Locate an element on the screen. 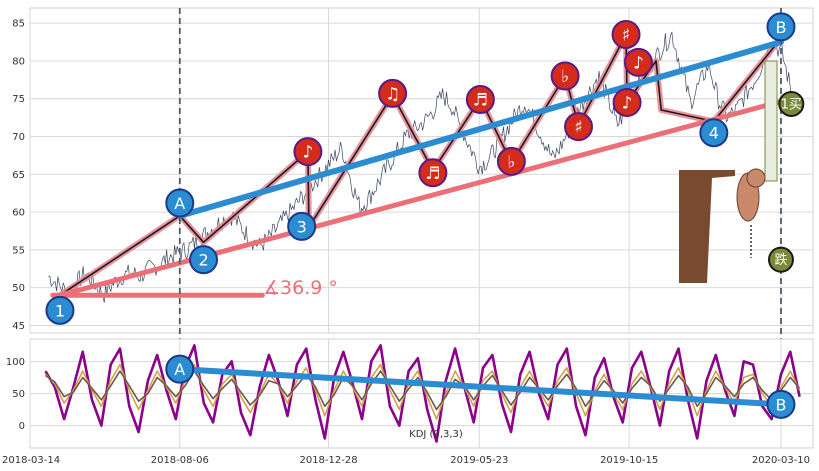 Image resolution: width=819 pixels, height=471 pixels. wave-label-text: 2 is located at coordinates (203, 260).